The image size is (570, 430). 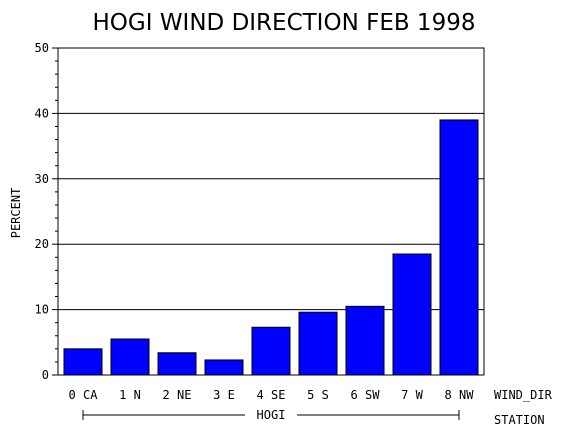 I want to click on y-tick-label-0: 0, so click(x=45, y=375).